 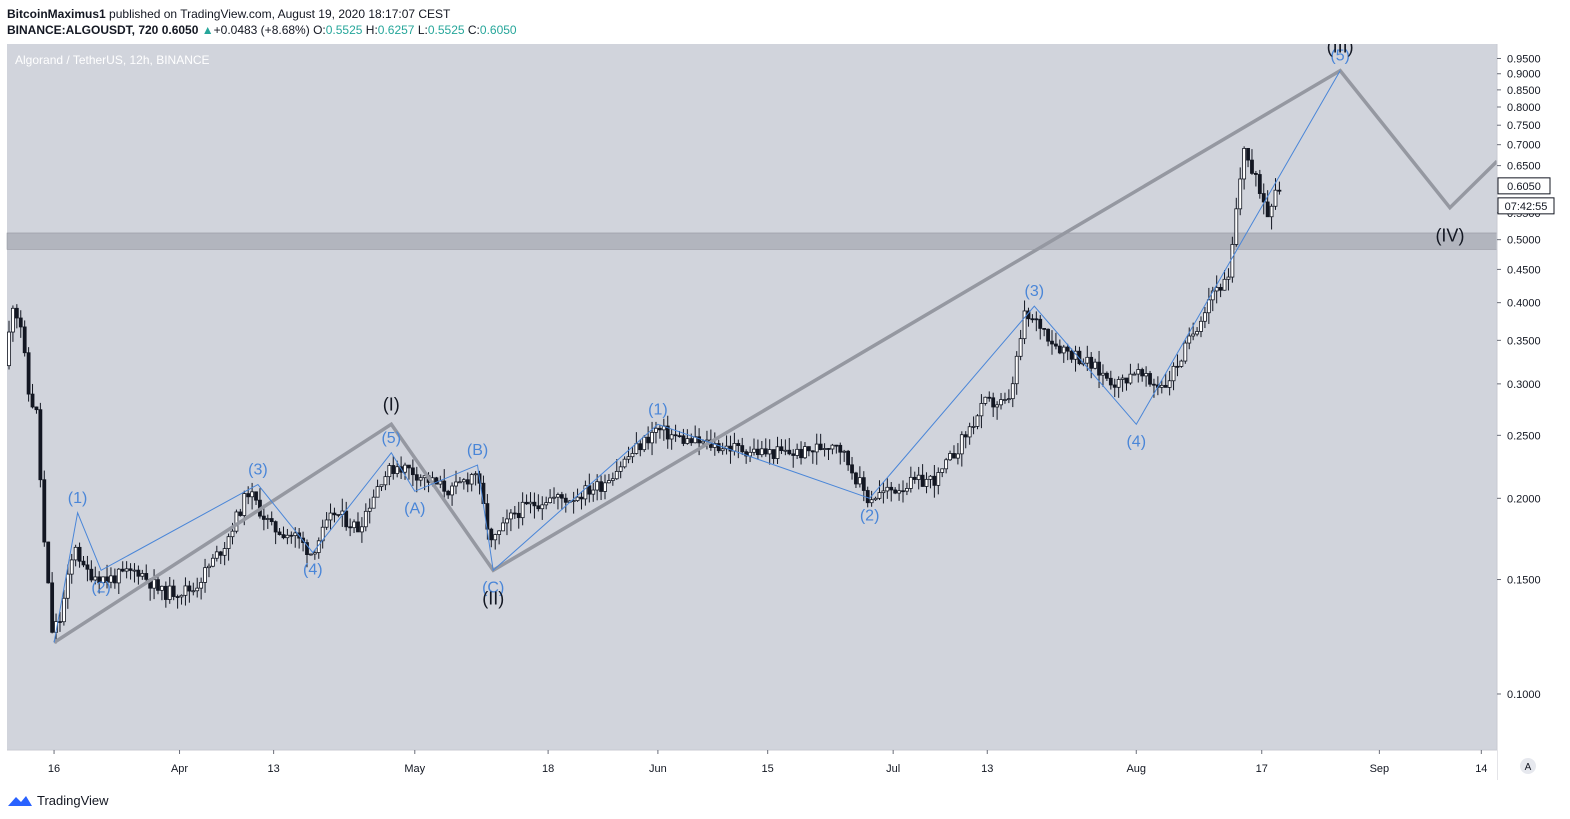 I want to click on price-axis, so click(x=1529, y=412).